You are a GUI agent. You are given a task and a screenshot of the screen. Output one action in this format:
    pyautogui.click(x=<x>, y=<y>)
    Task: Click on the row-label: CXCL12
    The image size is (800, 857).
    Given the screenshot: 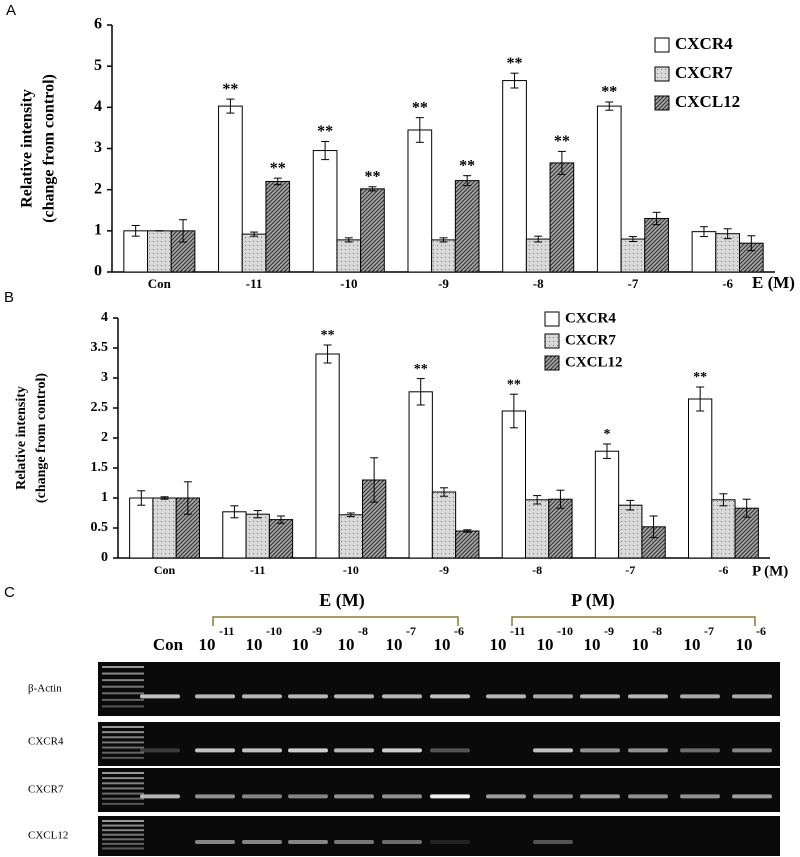 What is the action you would take?
    pyautogui.click(x=48, y=836)
    